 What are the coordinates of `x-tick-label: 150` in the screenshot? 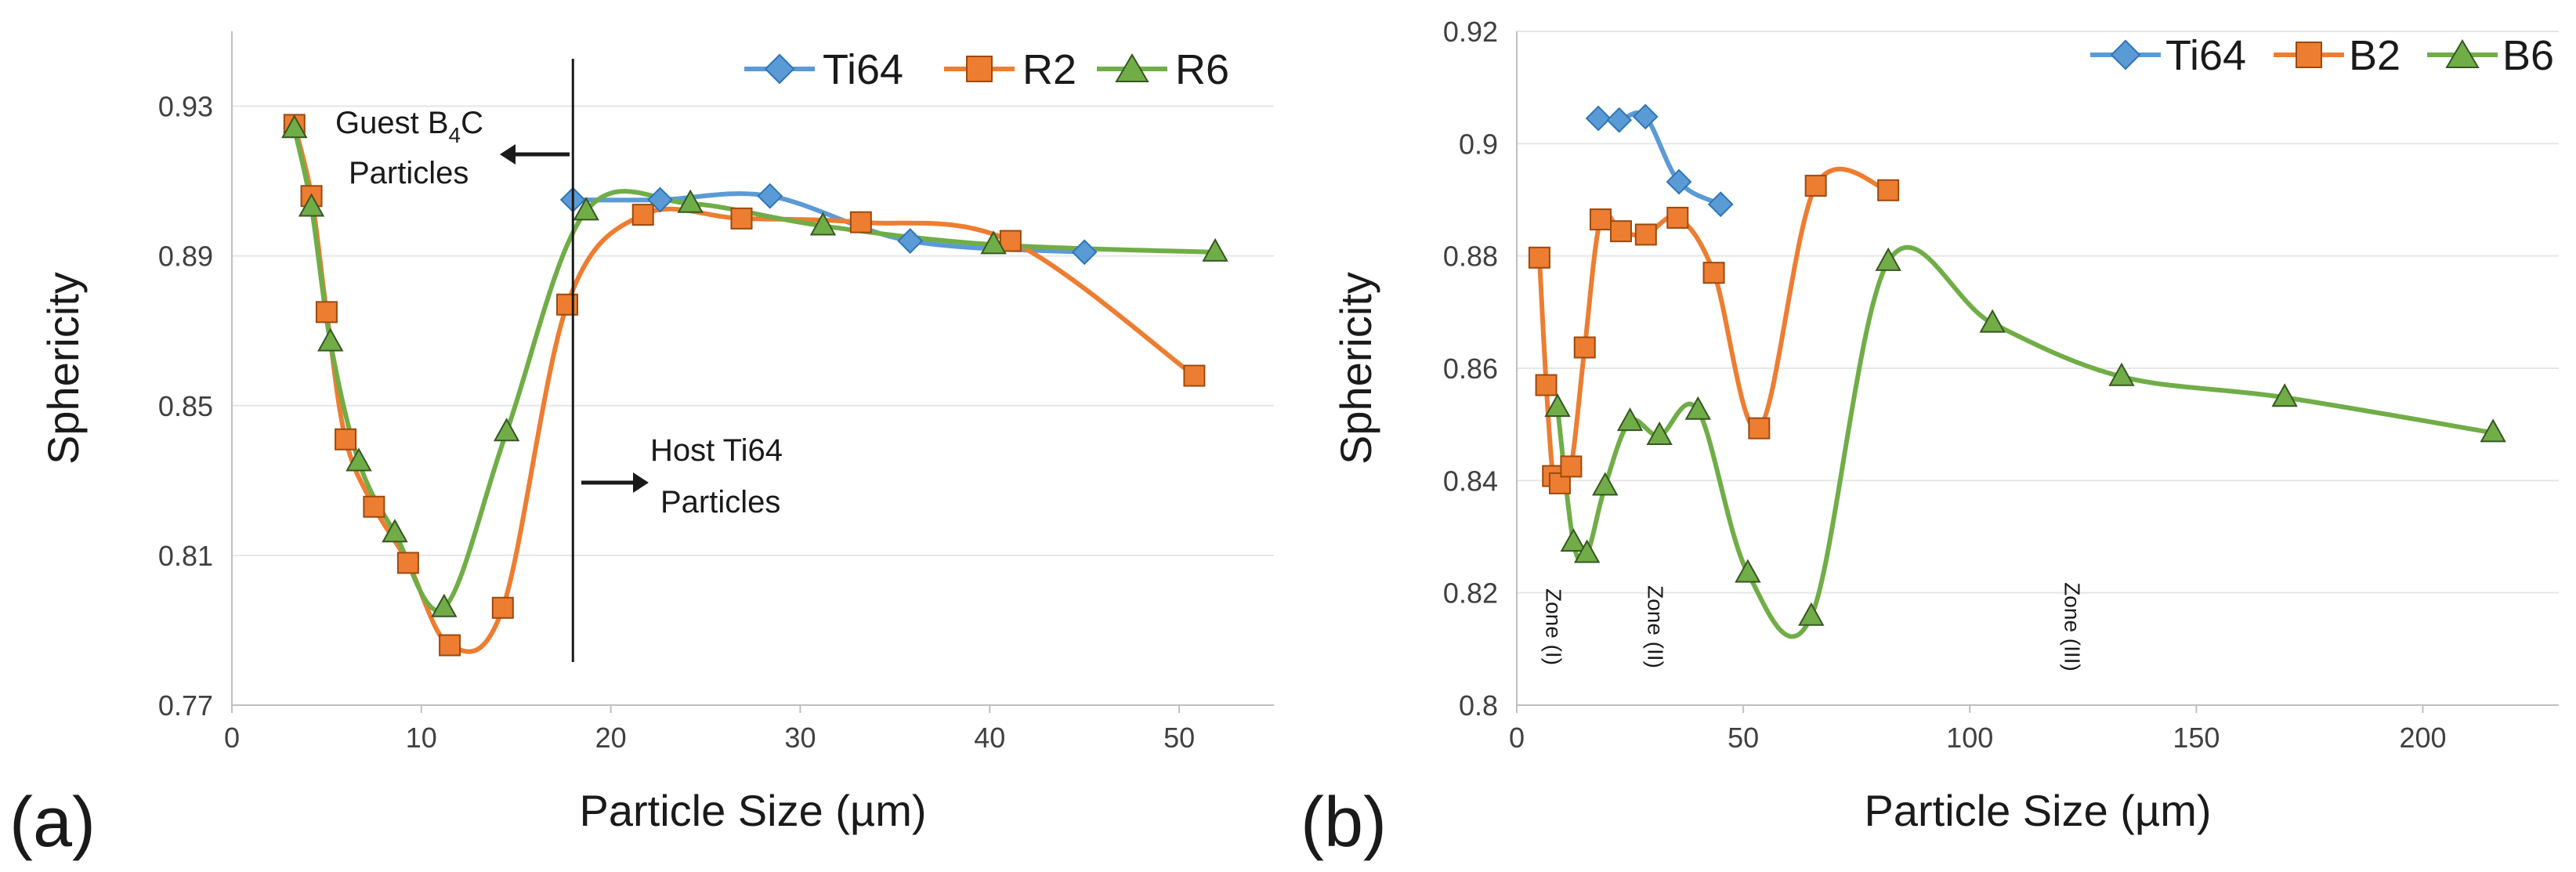 It's located at (2197, 738).